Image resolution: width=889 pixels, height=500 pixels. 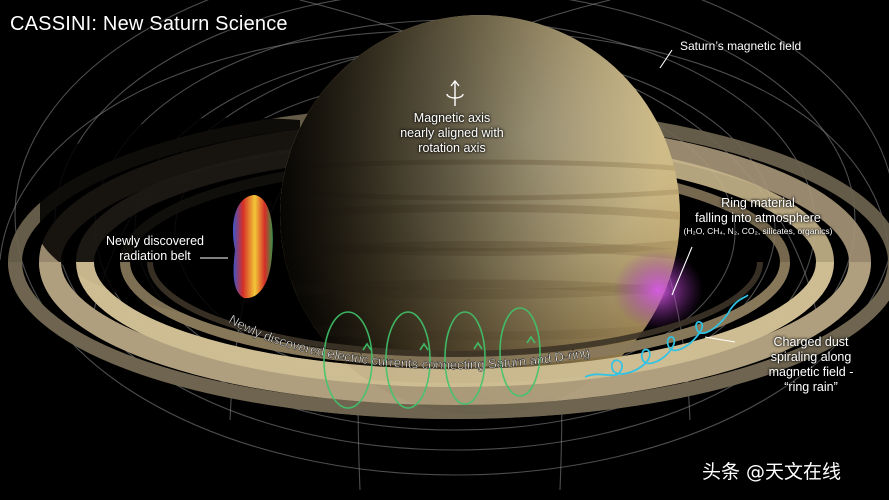 What do you see at coordinates (666, 336) in the screenshot?
I see `ring-rain-spirals` at bounding box center [666, 336].